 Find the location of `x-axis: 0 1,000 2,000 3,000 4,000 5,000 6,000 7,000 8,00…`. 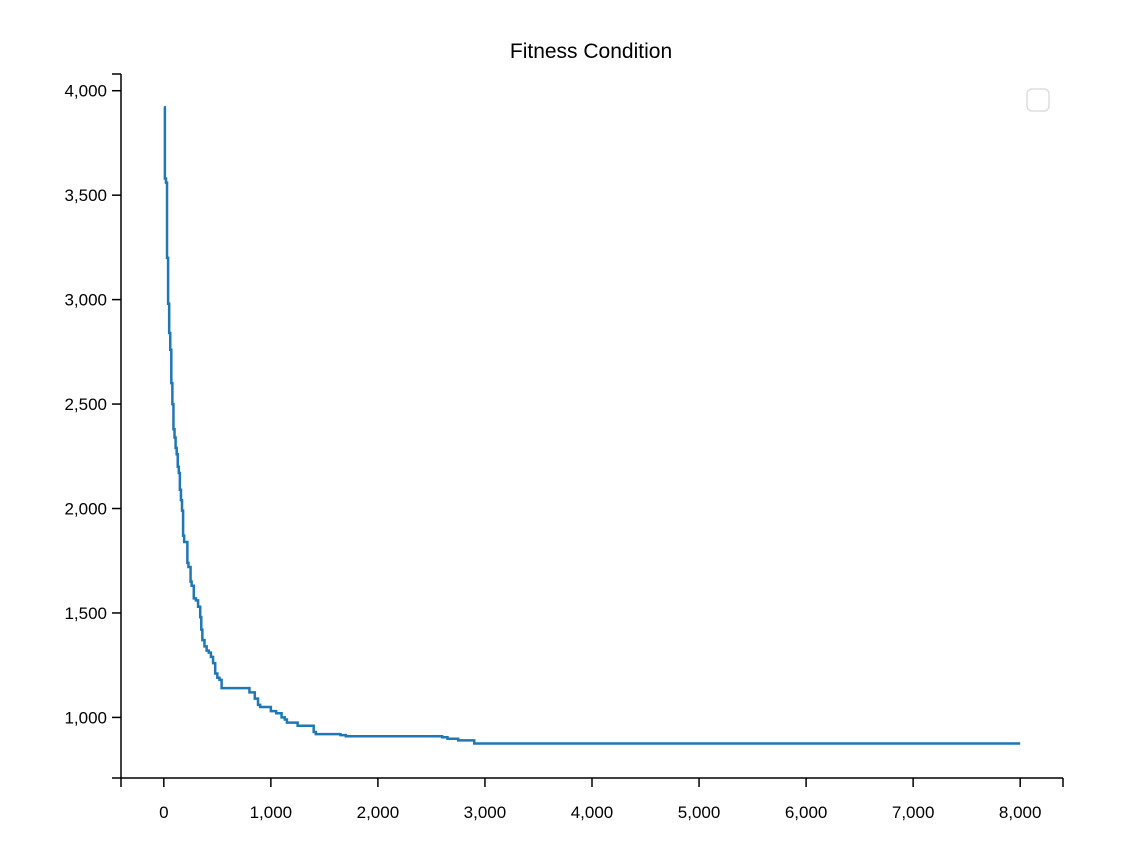

x-axis: 0 1,000 2,000 3,000 4,000 5,000 6,000 7,000 8,00… is located at coordinates (592, 800).